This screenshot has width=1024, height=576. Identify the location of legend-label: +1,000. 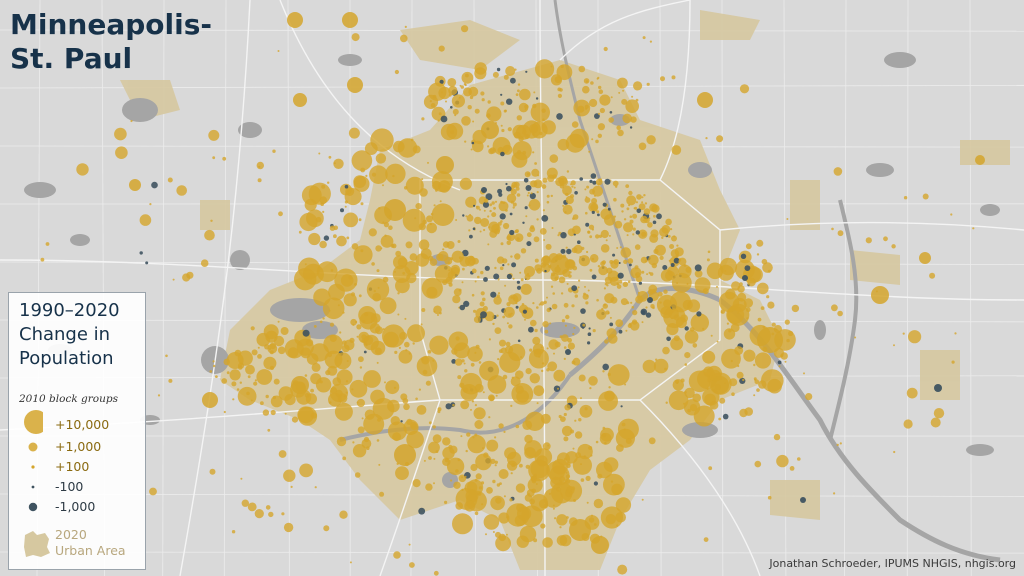
(78, 446).